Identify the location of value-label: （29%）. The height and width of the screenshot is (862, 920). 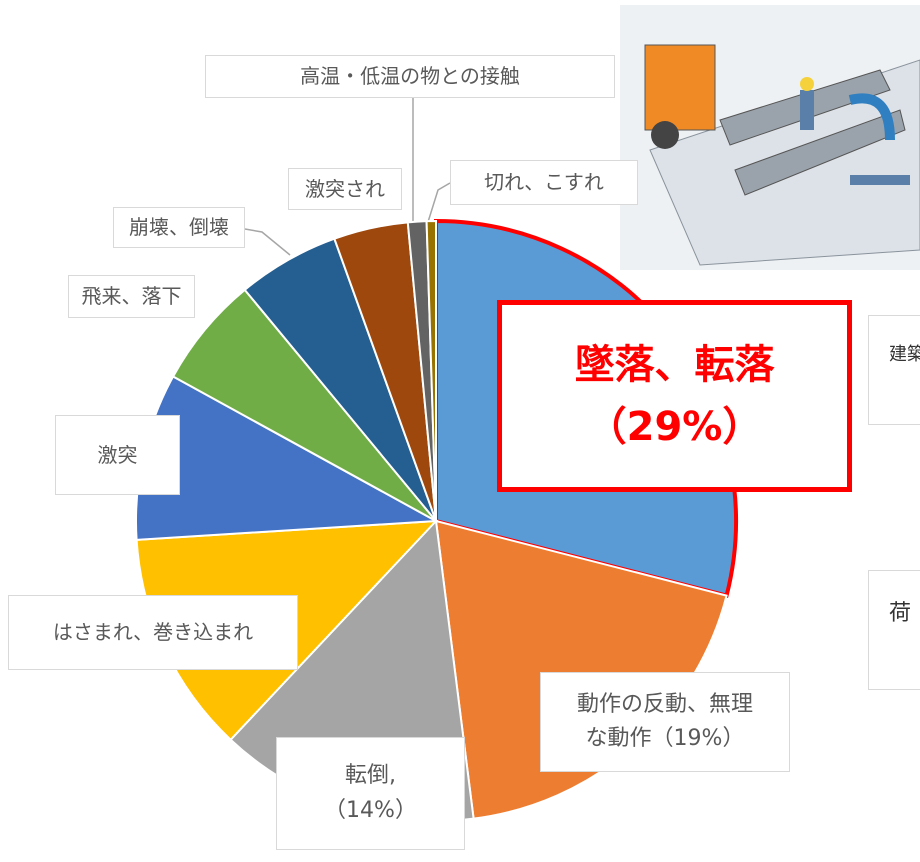
(674, 427).